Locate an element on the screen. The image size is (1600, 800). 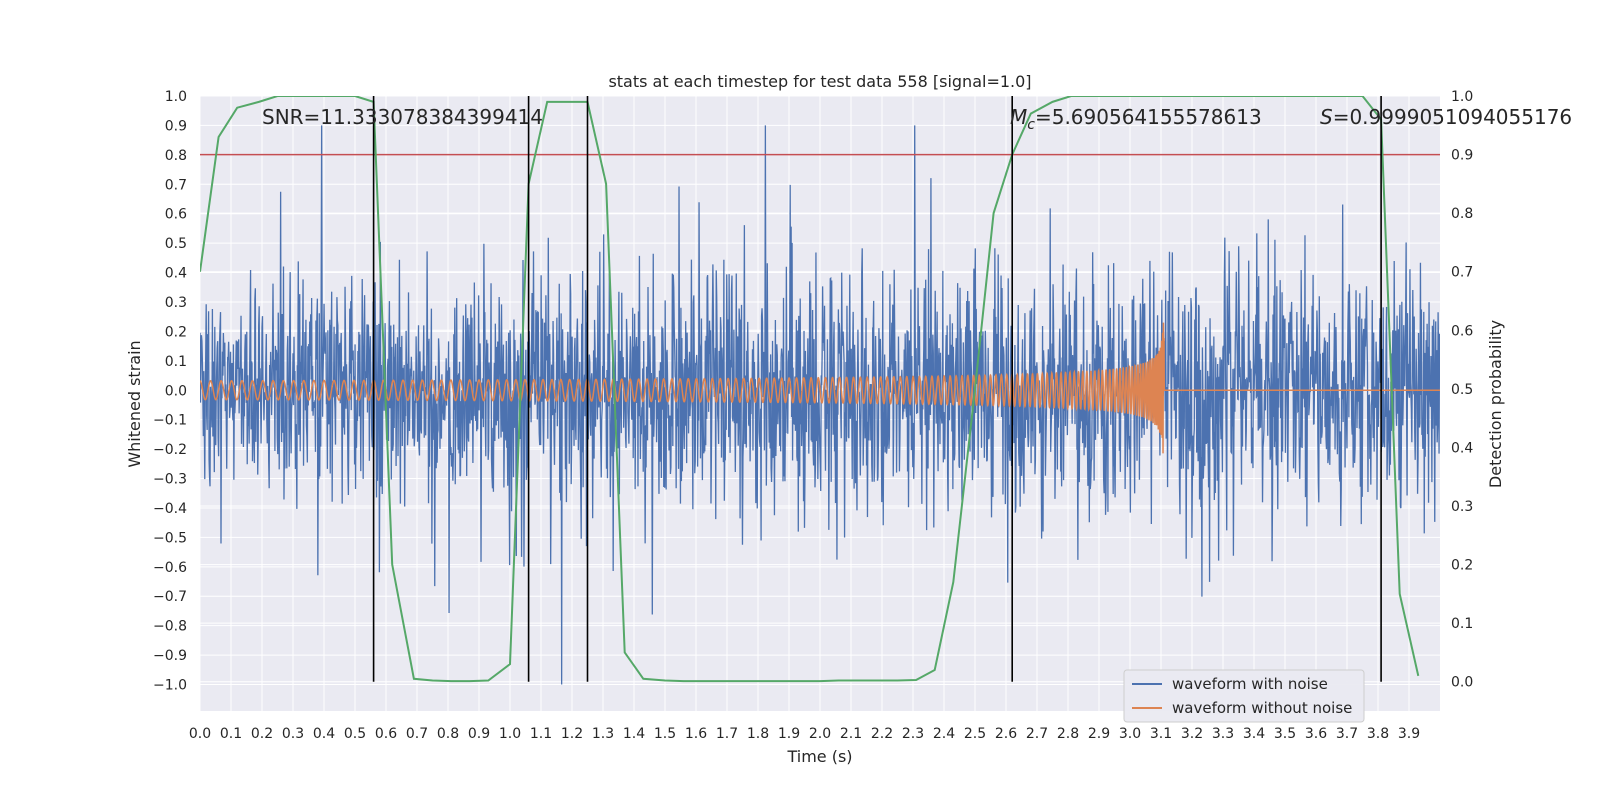
y-tick-label-left: −0.2 is located at coordinates (170, 450).